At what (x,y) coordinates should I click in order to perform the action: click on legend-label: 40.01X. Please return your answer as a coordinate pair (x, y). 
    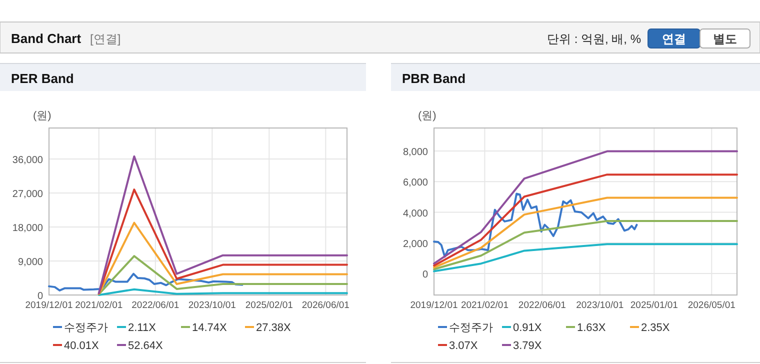
    Looking at the image, I should click on (82, 346).